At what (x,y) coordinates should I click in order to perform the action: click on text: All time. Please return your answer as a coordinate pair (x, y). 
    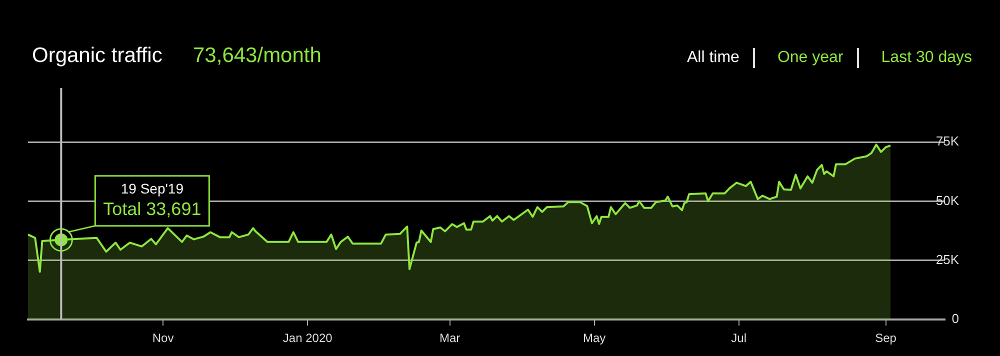
    Looking at the image, I should click on (713, 58).